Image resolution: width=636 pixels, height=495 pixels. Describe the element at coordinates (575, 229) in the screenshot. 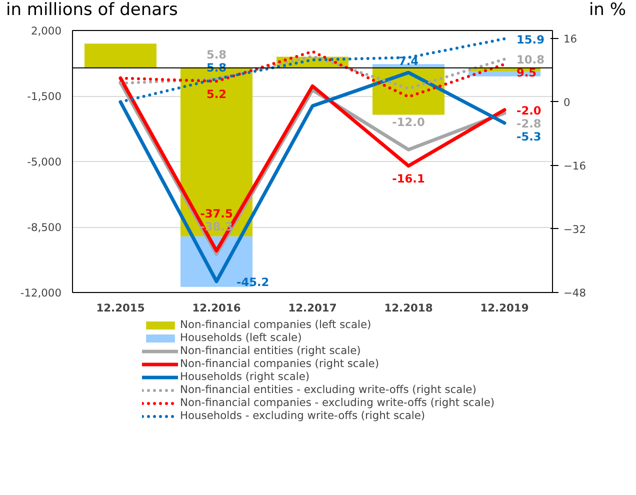

I see `y2-tick-label: −32` at that location.